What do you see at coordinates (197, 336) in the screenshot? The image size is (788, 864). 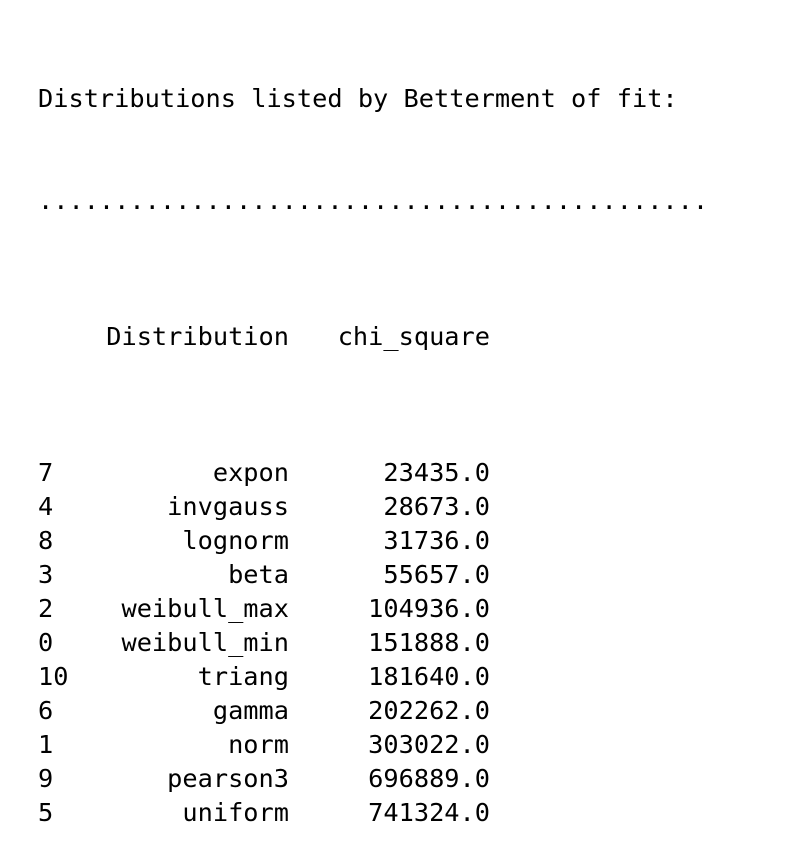 I see `column-header-distribution: Distribution` at bounding box center [197, 336].